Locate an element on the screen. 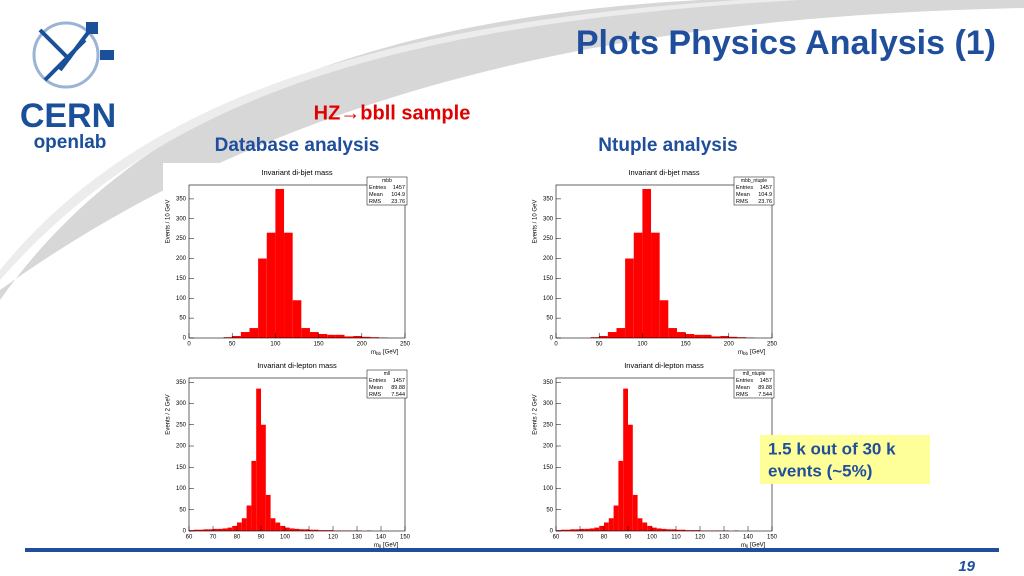 This screenshot has width=1024, height=576. y-tick-label: 100 is located at coordinates (181, 489).